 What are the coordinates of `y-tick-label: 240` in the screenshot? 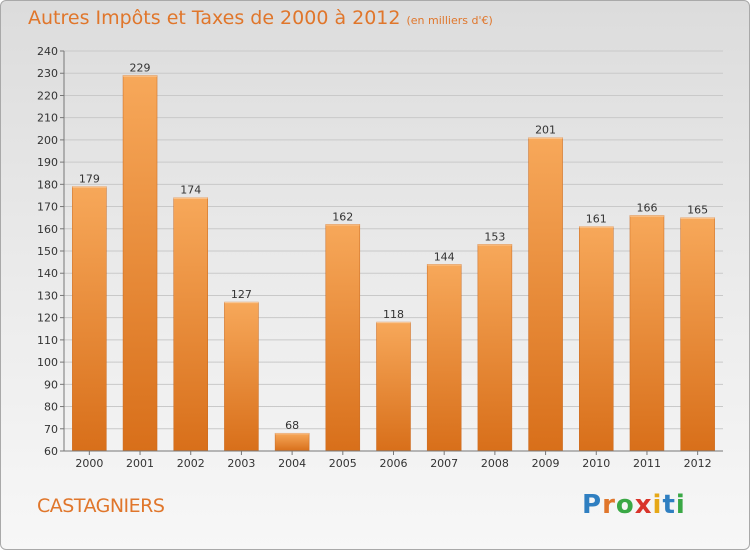 It's located at (47, 51).